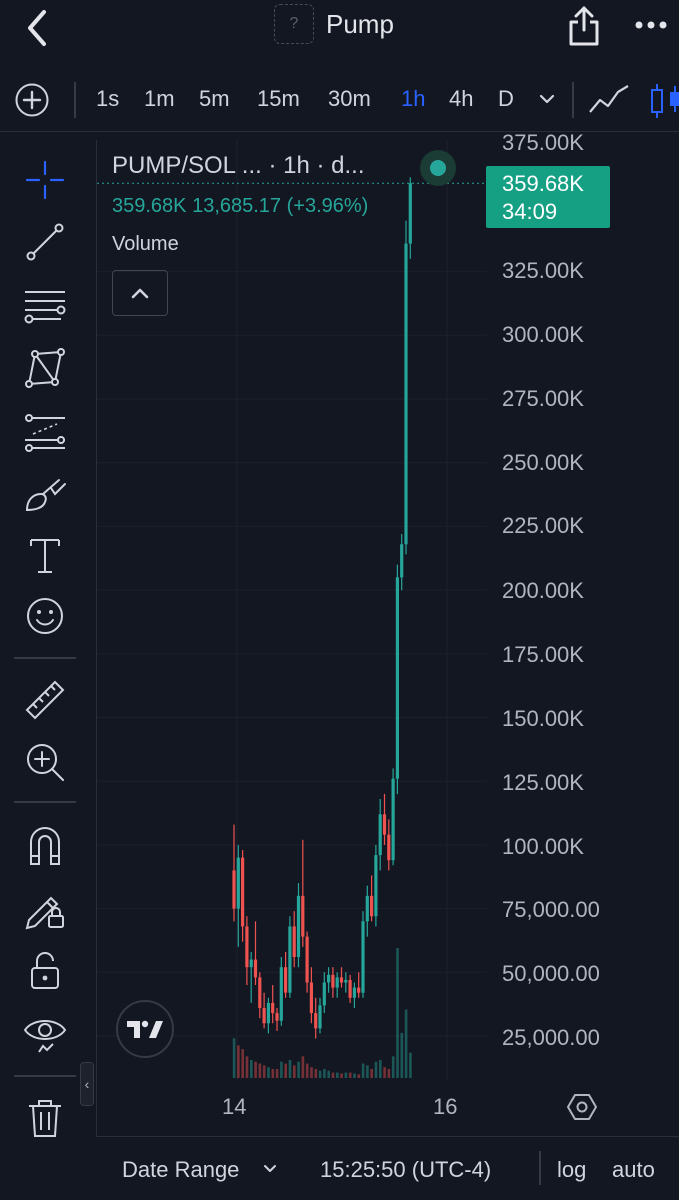  I want to click on timeframe-5m: 5m, so click(214, 98).